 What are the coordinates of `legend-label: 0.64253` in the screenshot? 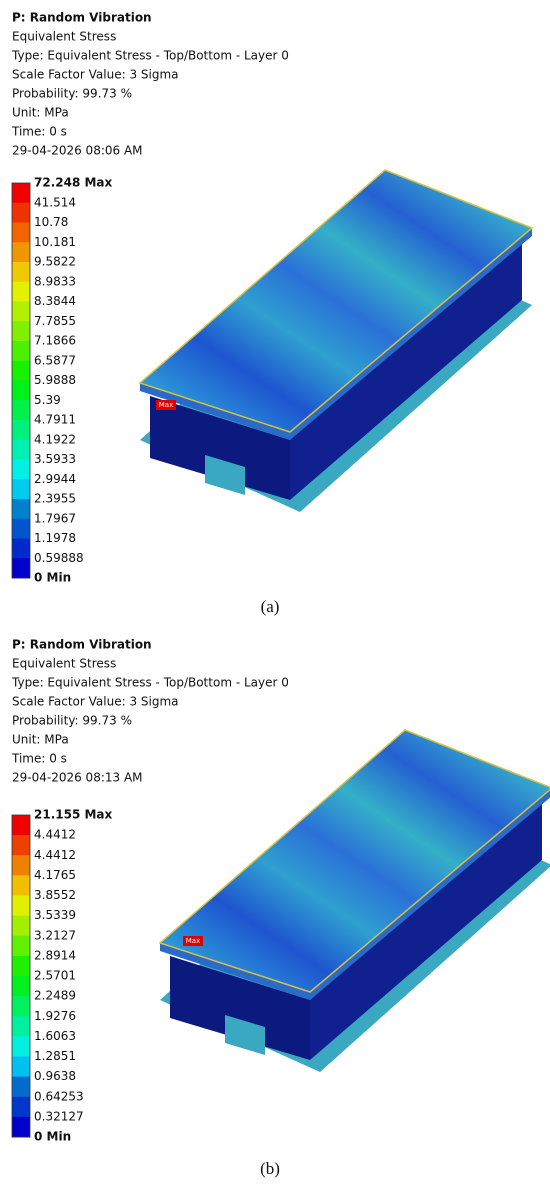 It's located at (59, 1096).